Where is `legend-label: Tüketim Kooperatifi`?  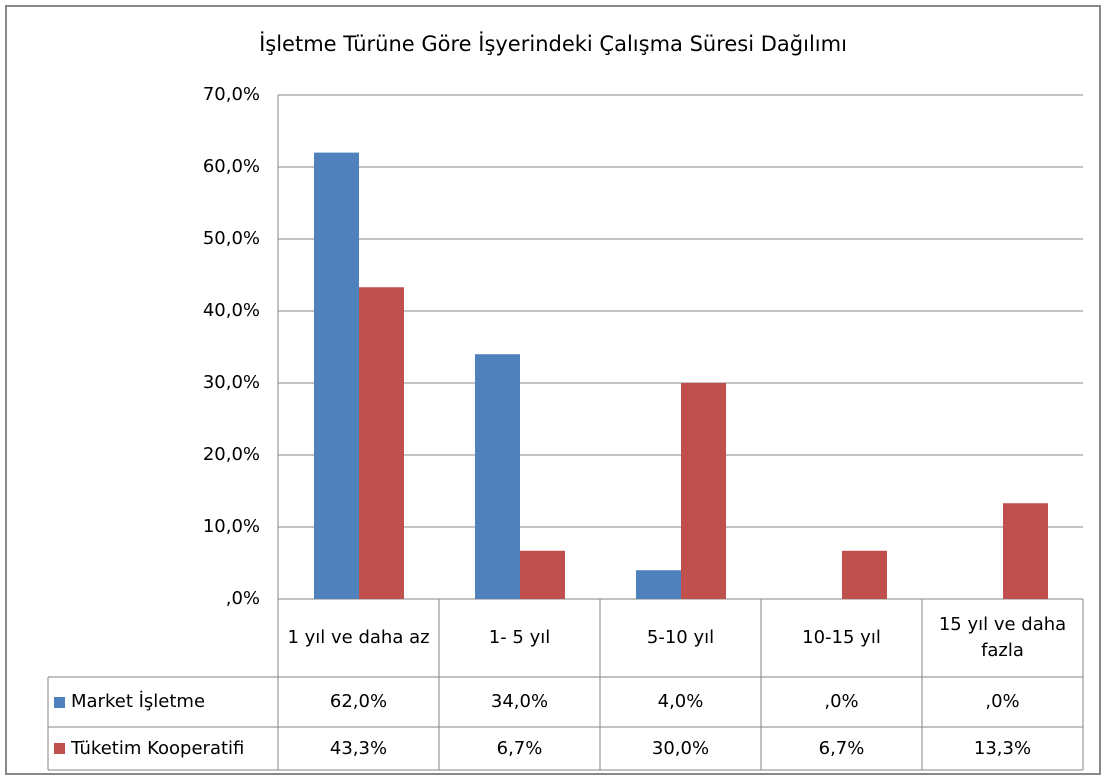 legend-label: Tüketim Kooperatifi is located at coordinates (158, 748).